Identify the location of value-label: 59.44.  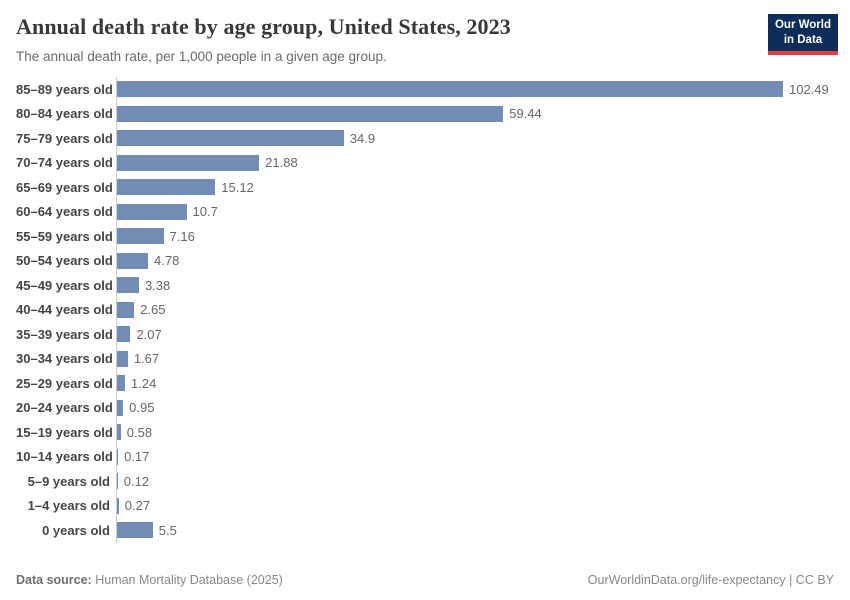
(525, 114).